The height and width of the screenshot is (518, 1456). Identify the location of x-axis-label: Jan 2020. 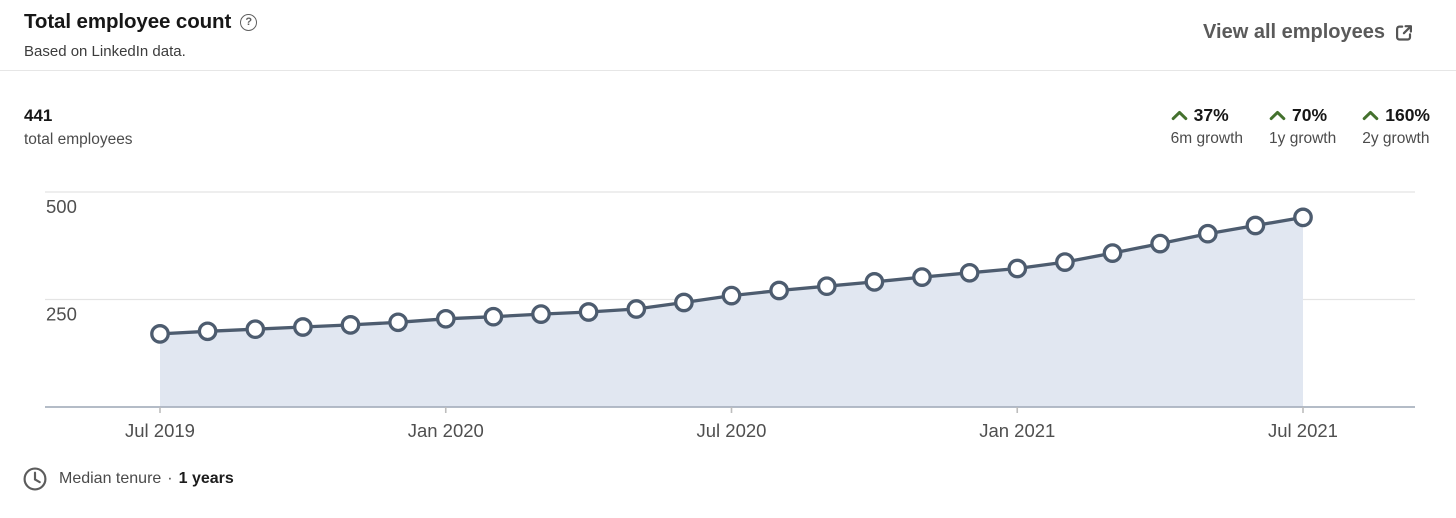
(446, 430).